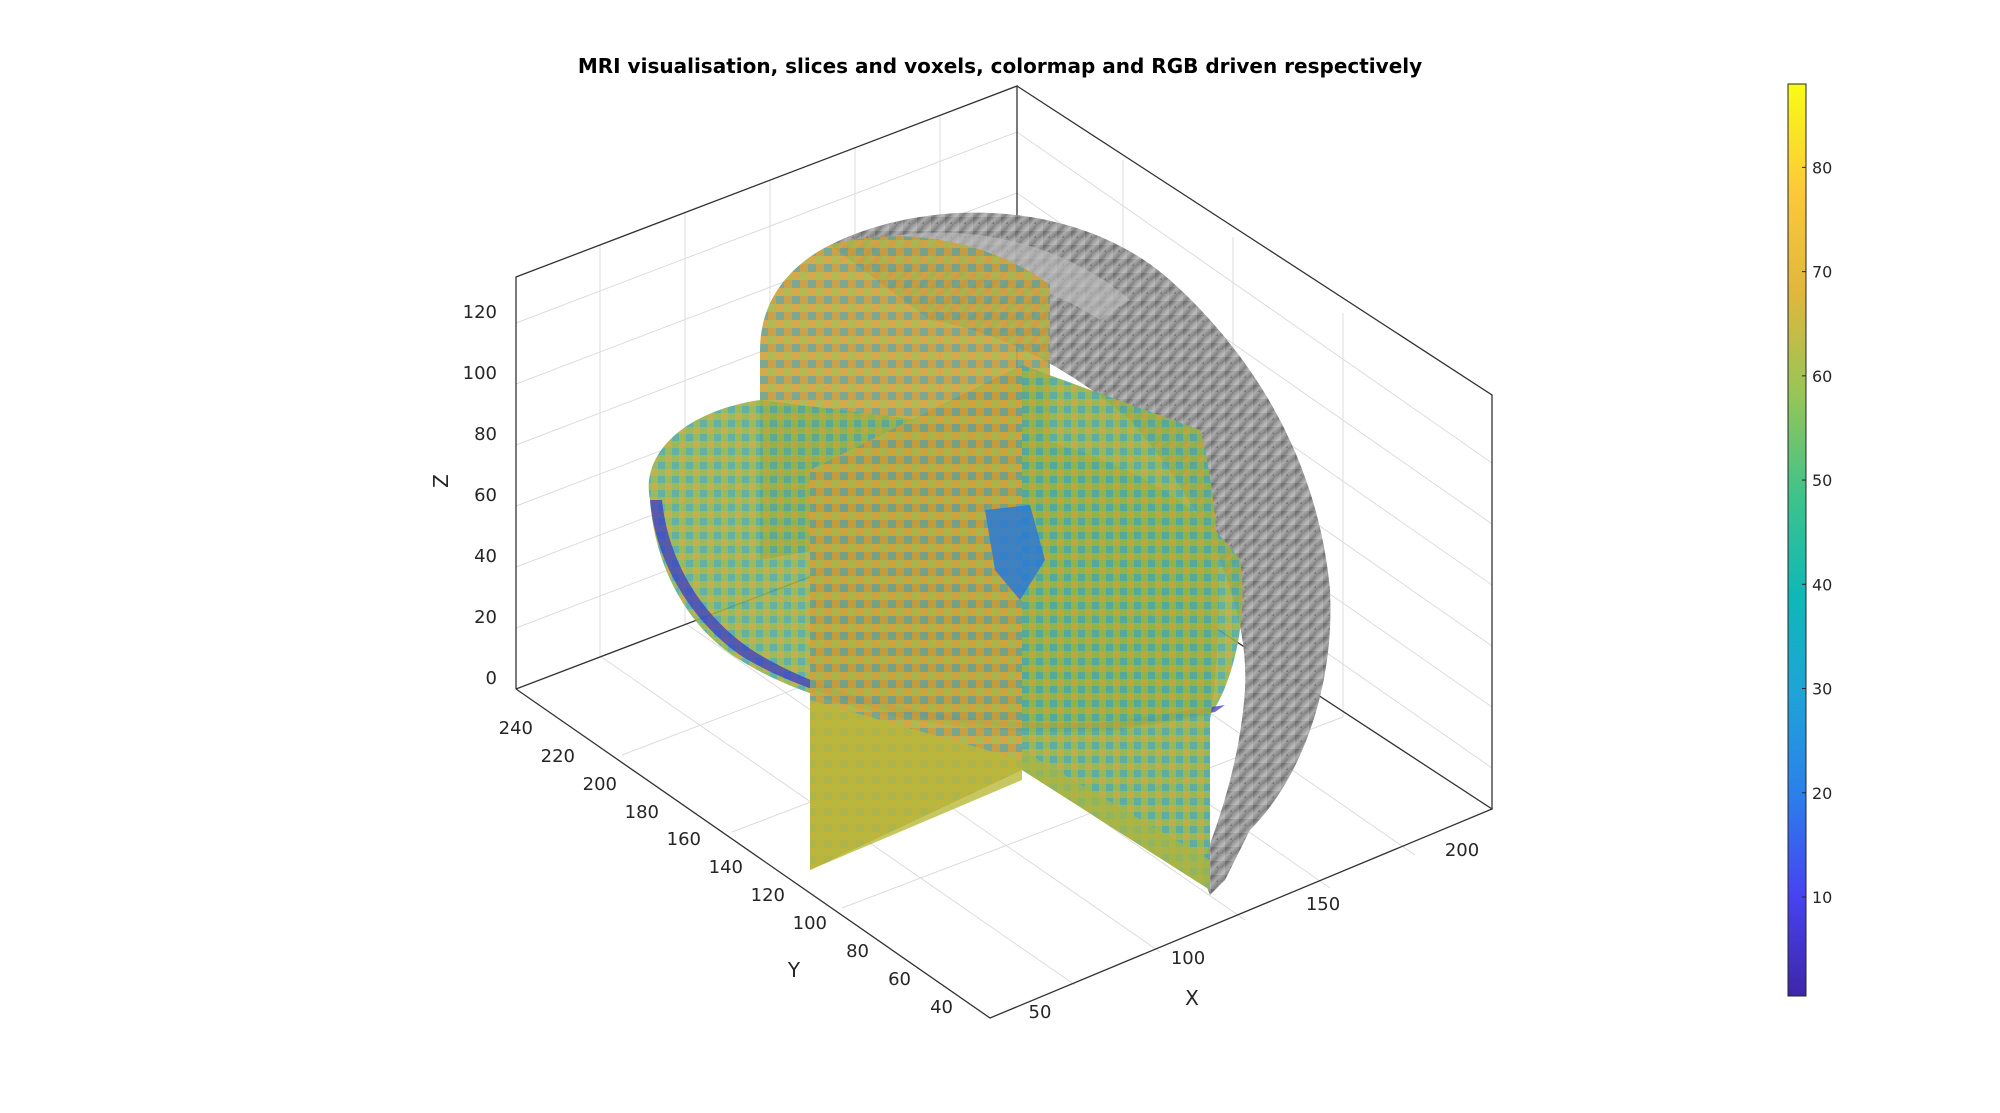 The height and width of the screenshot is (1113, 2000). I want to click on colorbar-tick-label: 20, so click(1822, 793).